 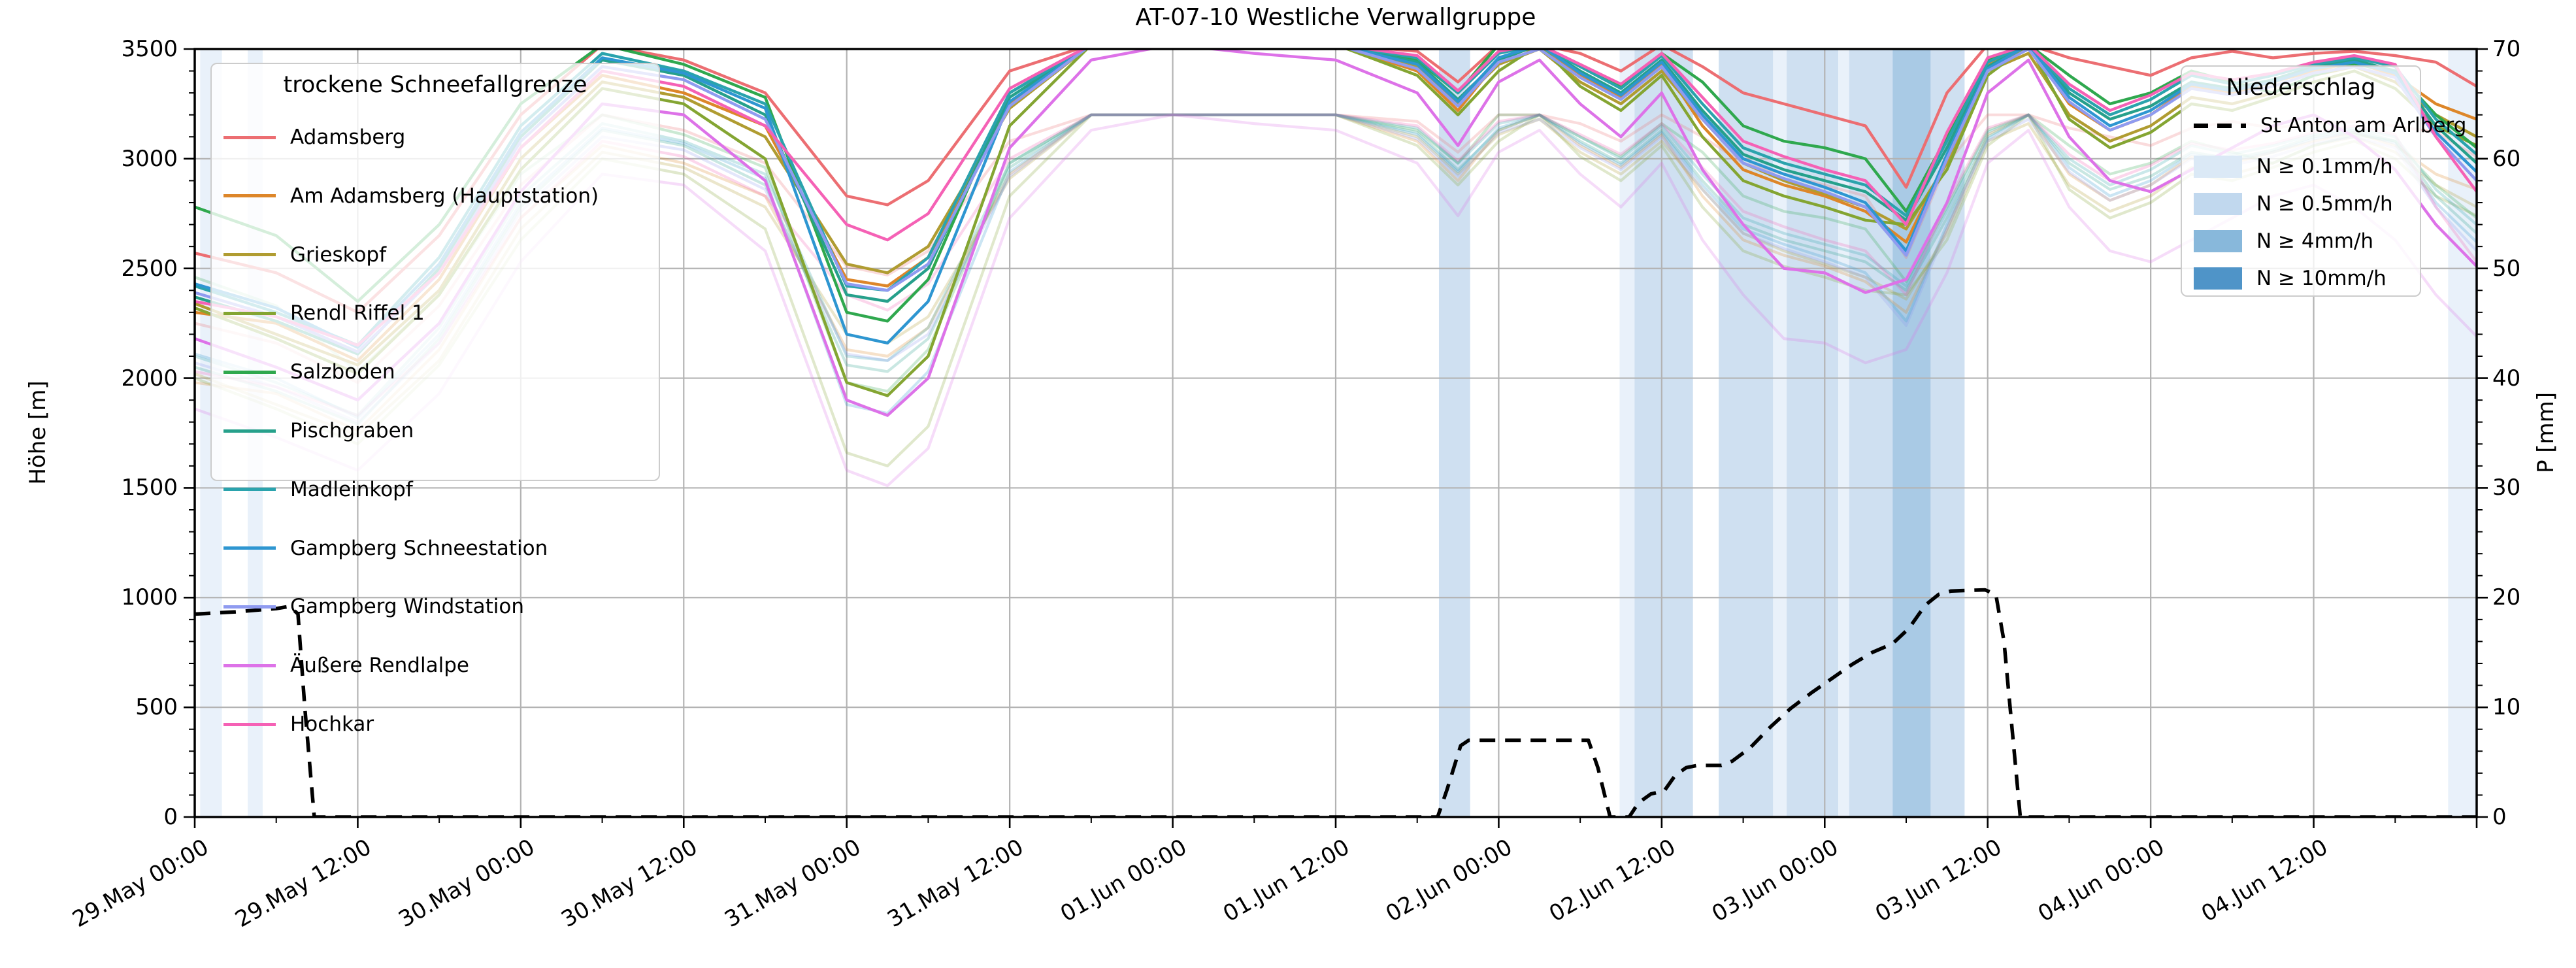 I want to click on legend-item-label: Salzboden, so click(x=342, y=372).